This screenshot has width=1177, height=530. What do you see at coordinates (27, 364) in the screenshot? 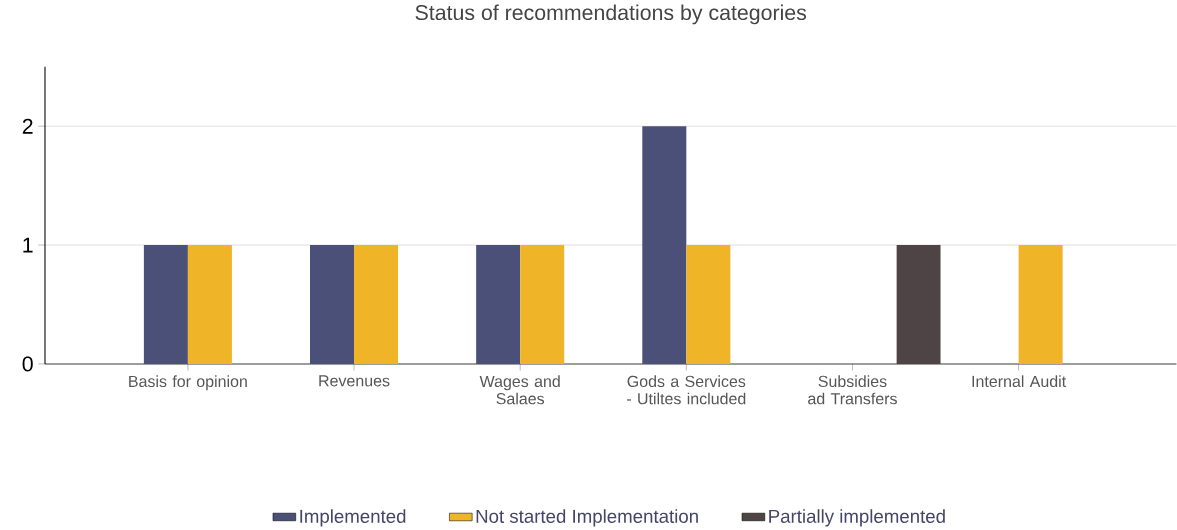
I see `y-tick-label: 0` at bounding box center [27, 364].